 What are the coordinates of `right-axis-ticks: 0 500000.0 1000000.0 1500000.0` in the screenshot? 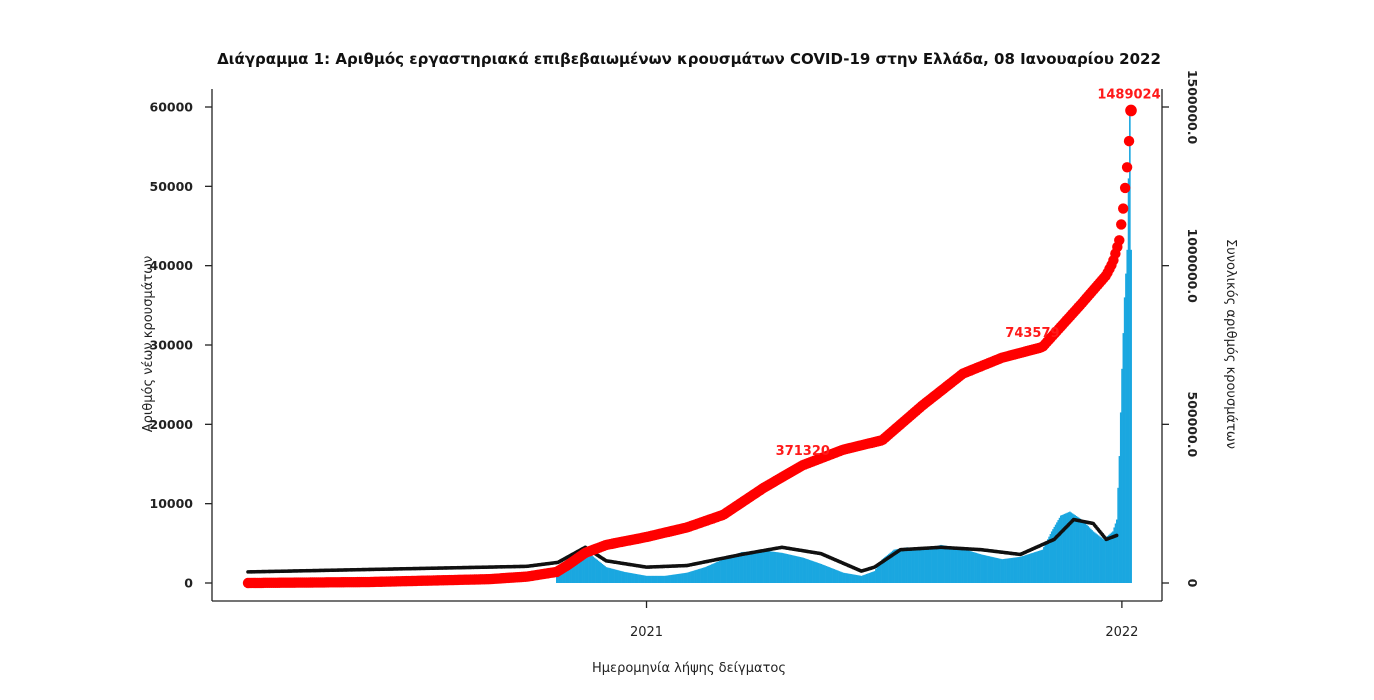 It's located at (1181, 329).